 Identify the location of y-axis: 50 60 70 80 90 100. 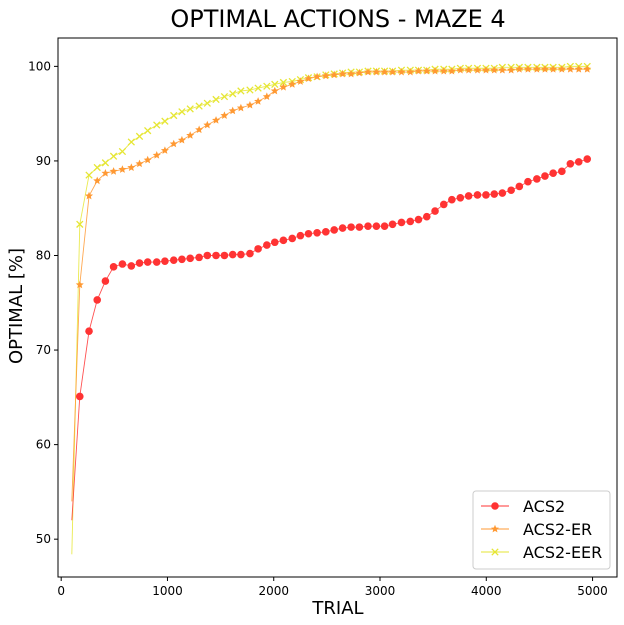
(43, 302).